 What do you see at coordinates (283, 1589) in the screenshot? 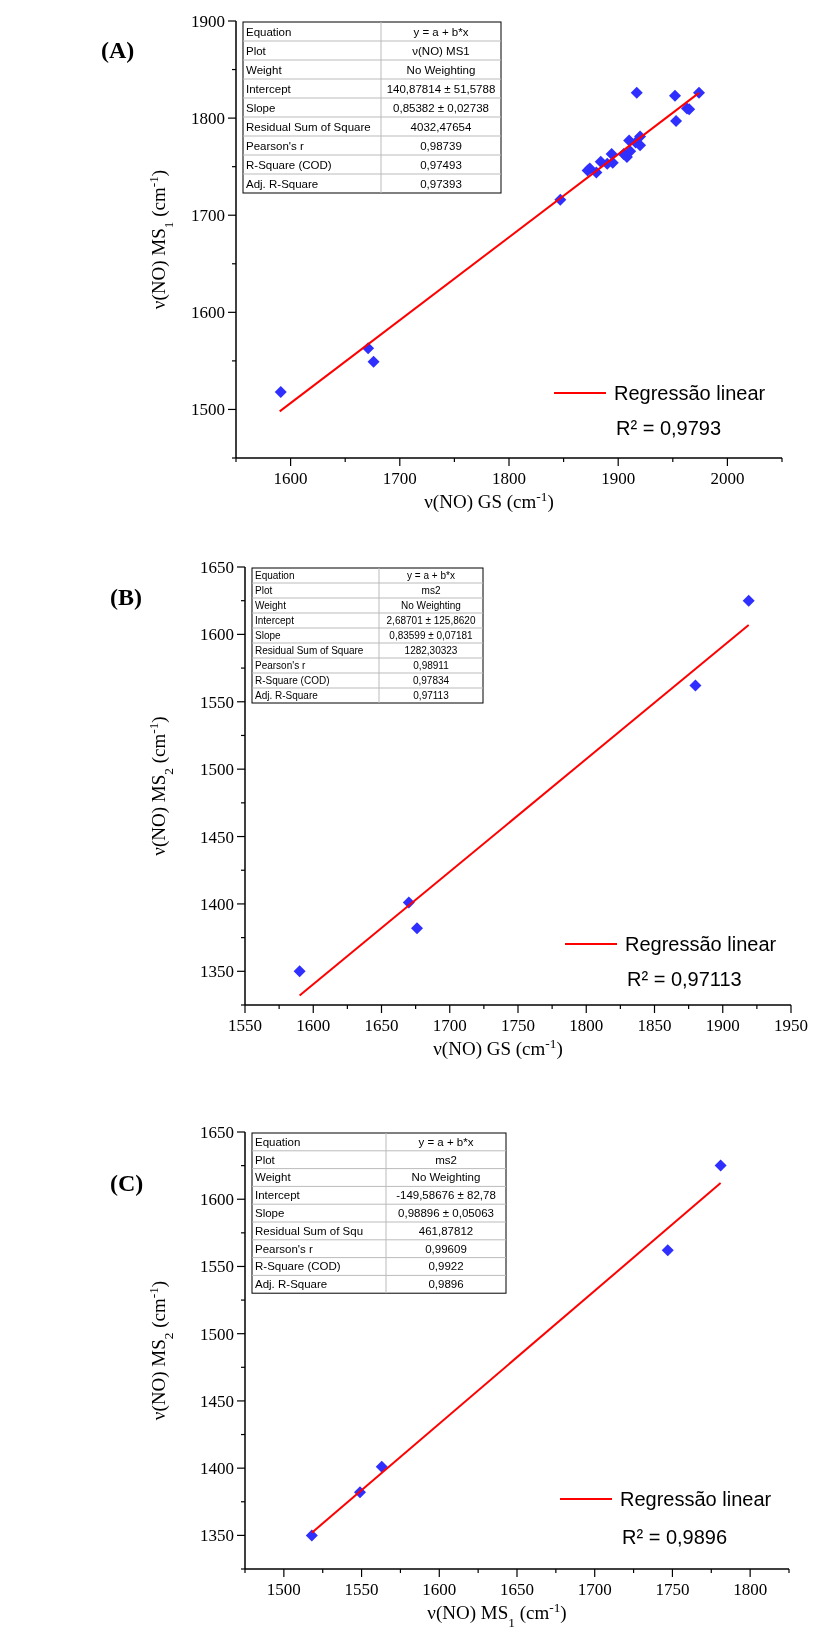
I see `x-tick-label: 1500` at bounding box center [283, 1589].